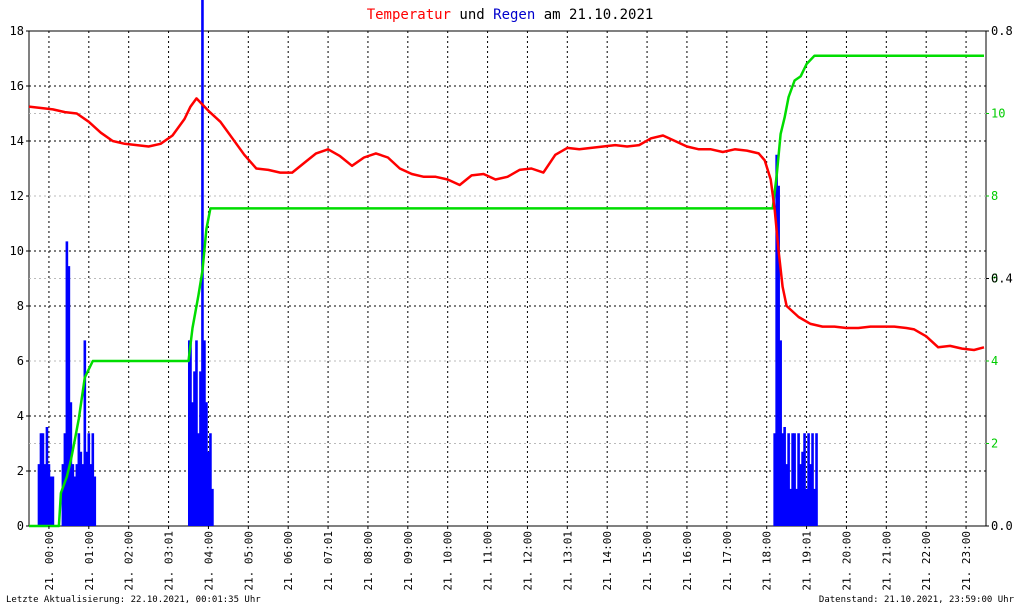 The width and height of the screenshot is (1020, 606). Describe the element at coordinates (17, 31) in the screenshot. I see `y-tick-label: 18` at that location.